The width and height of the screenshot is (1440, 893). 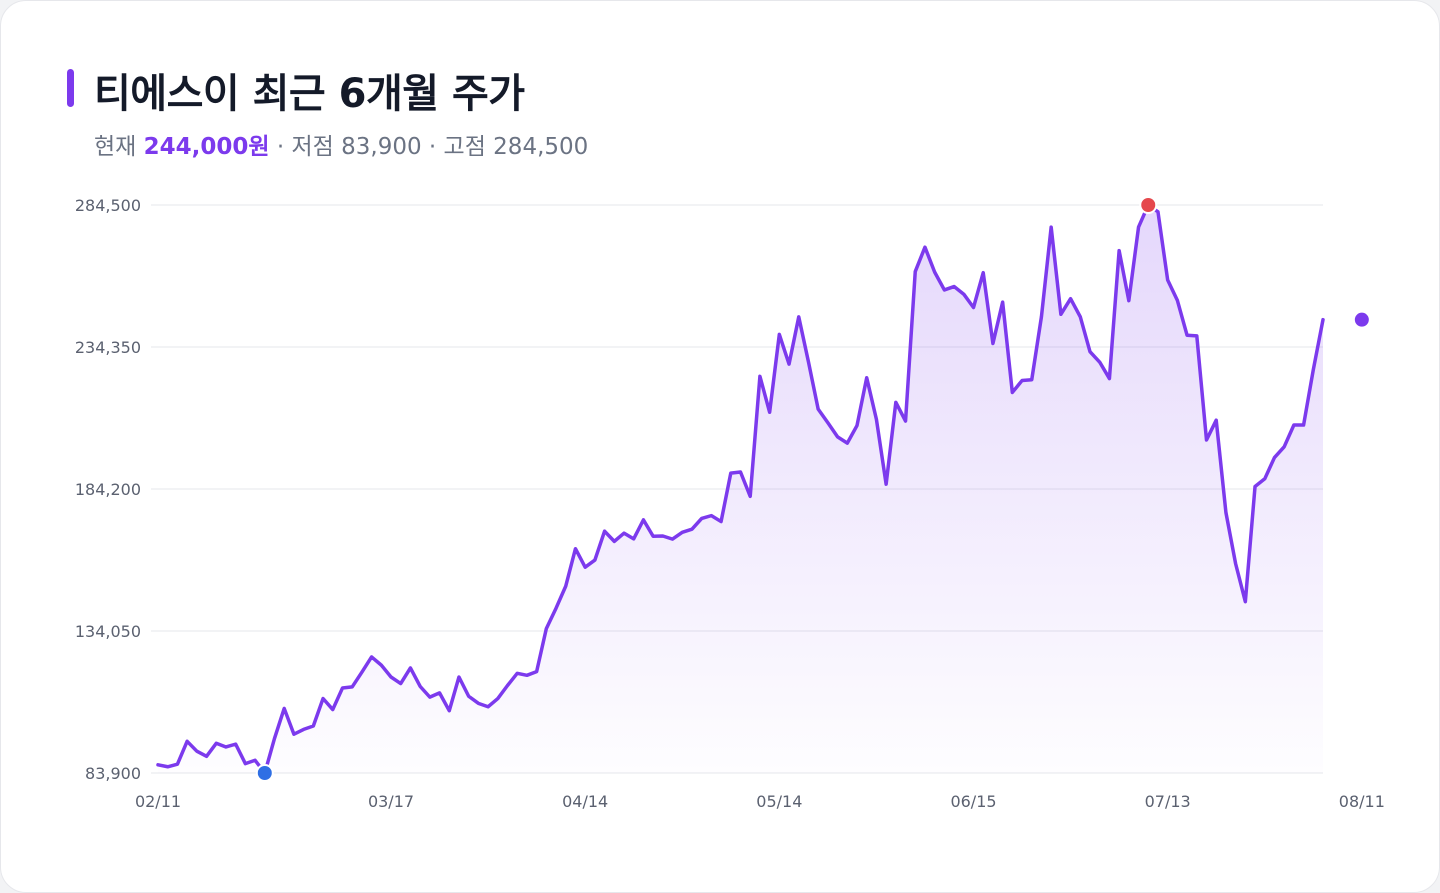 I want to click on x-tick-label: 06/15, so click(x=973, y=801).